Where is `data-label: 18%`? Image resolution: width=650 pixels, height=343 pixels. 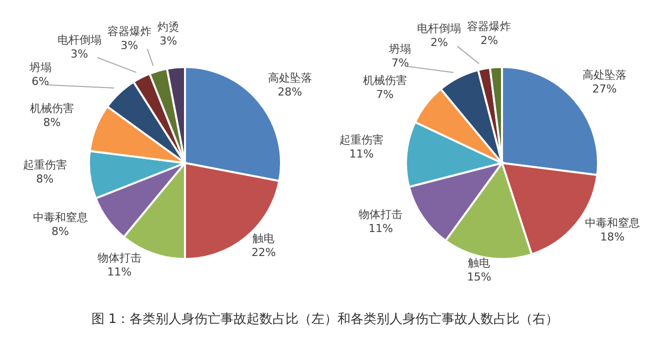
data-label: 18% is located at coordinates (612, 237).